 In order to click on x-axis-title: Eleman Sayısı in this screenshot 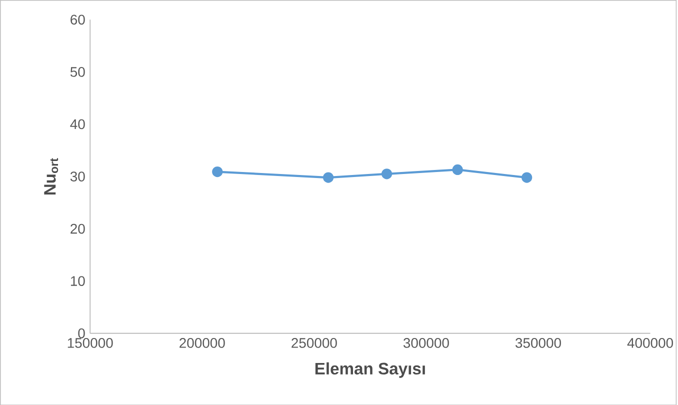, I will do `click(370, 370)`.